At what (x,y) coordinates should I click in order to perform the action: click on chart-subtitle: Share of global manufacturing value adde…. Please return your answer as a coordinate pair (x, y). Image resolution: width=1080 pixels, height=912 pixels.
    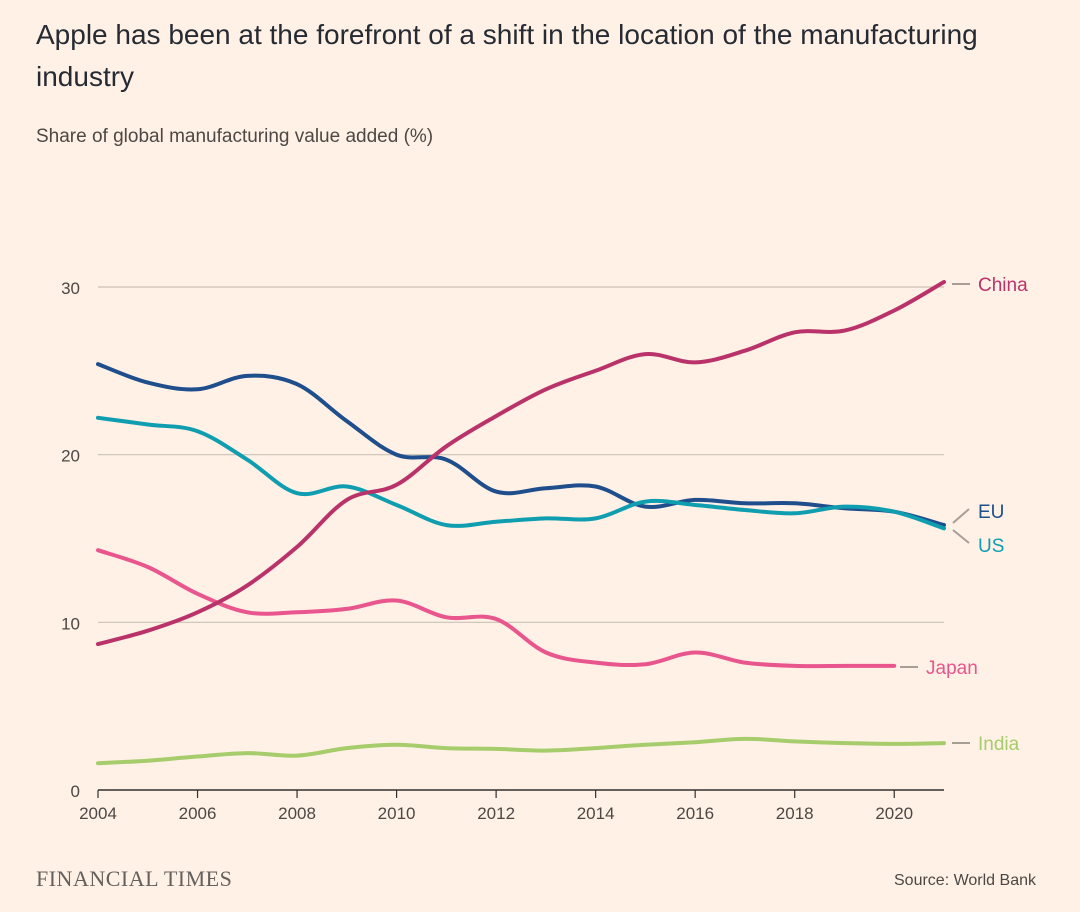
    Looking at the image, I should click on (235, 136).